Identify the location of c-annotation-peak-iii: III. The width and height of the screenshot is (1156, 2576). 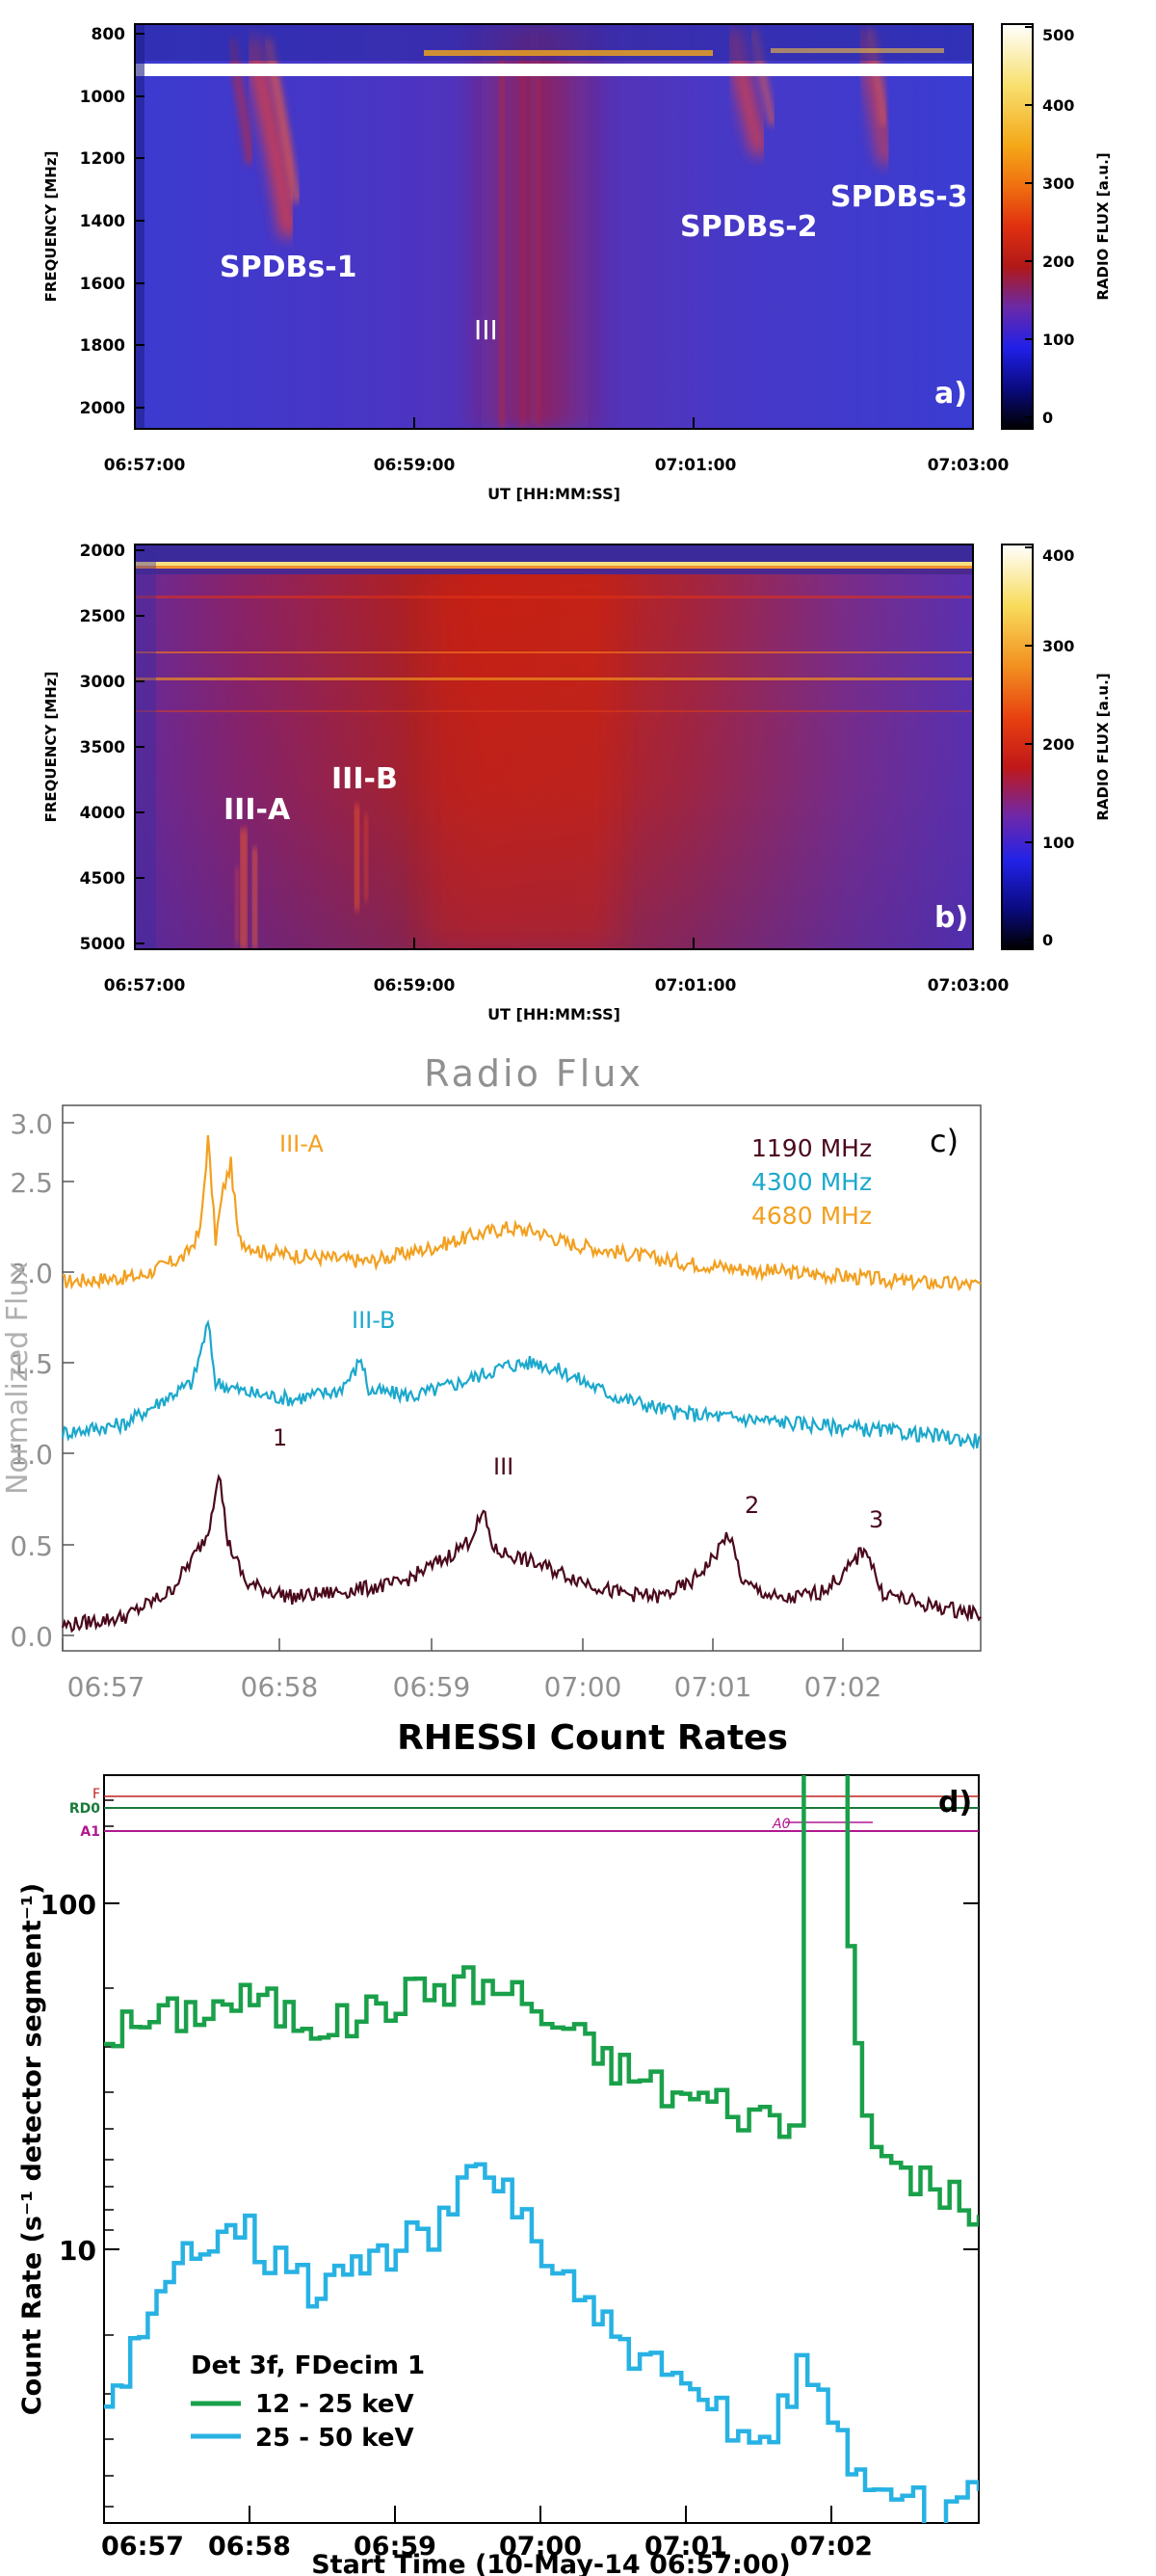
(503, 1466).